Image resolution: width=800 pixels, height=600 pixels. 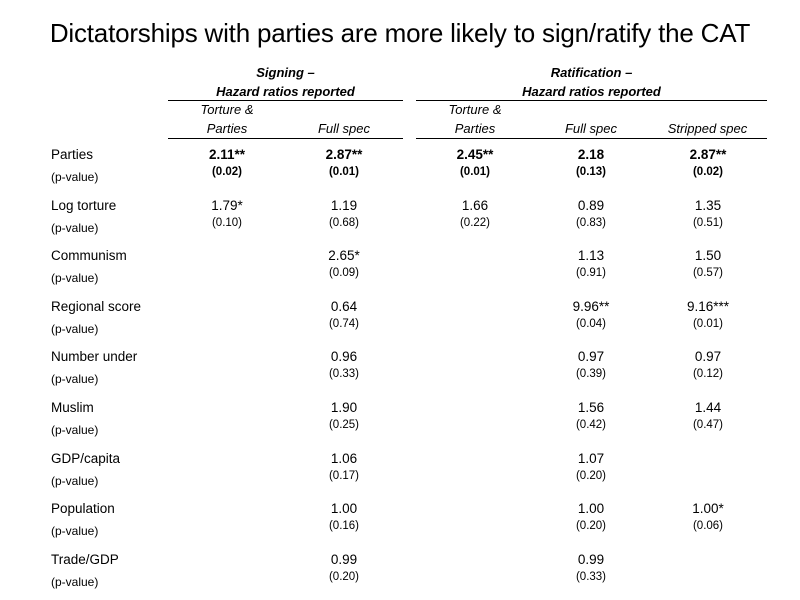 I want to click on header-rule-ratification, so click(x=591, y=138).